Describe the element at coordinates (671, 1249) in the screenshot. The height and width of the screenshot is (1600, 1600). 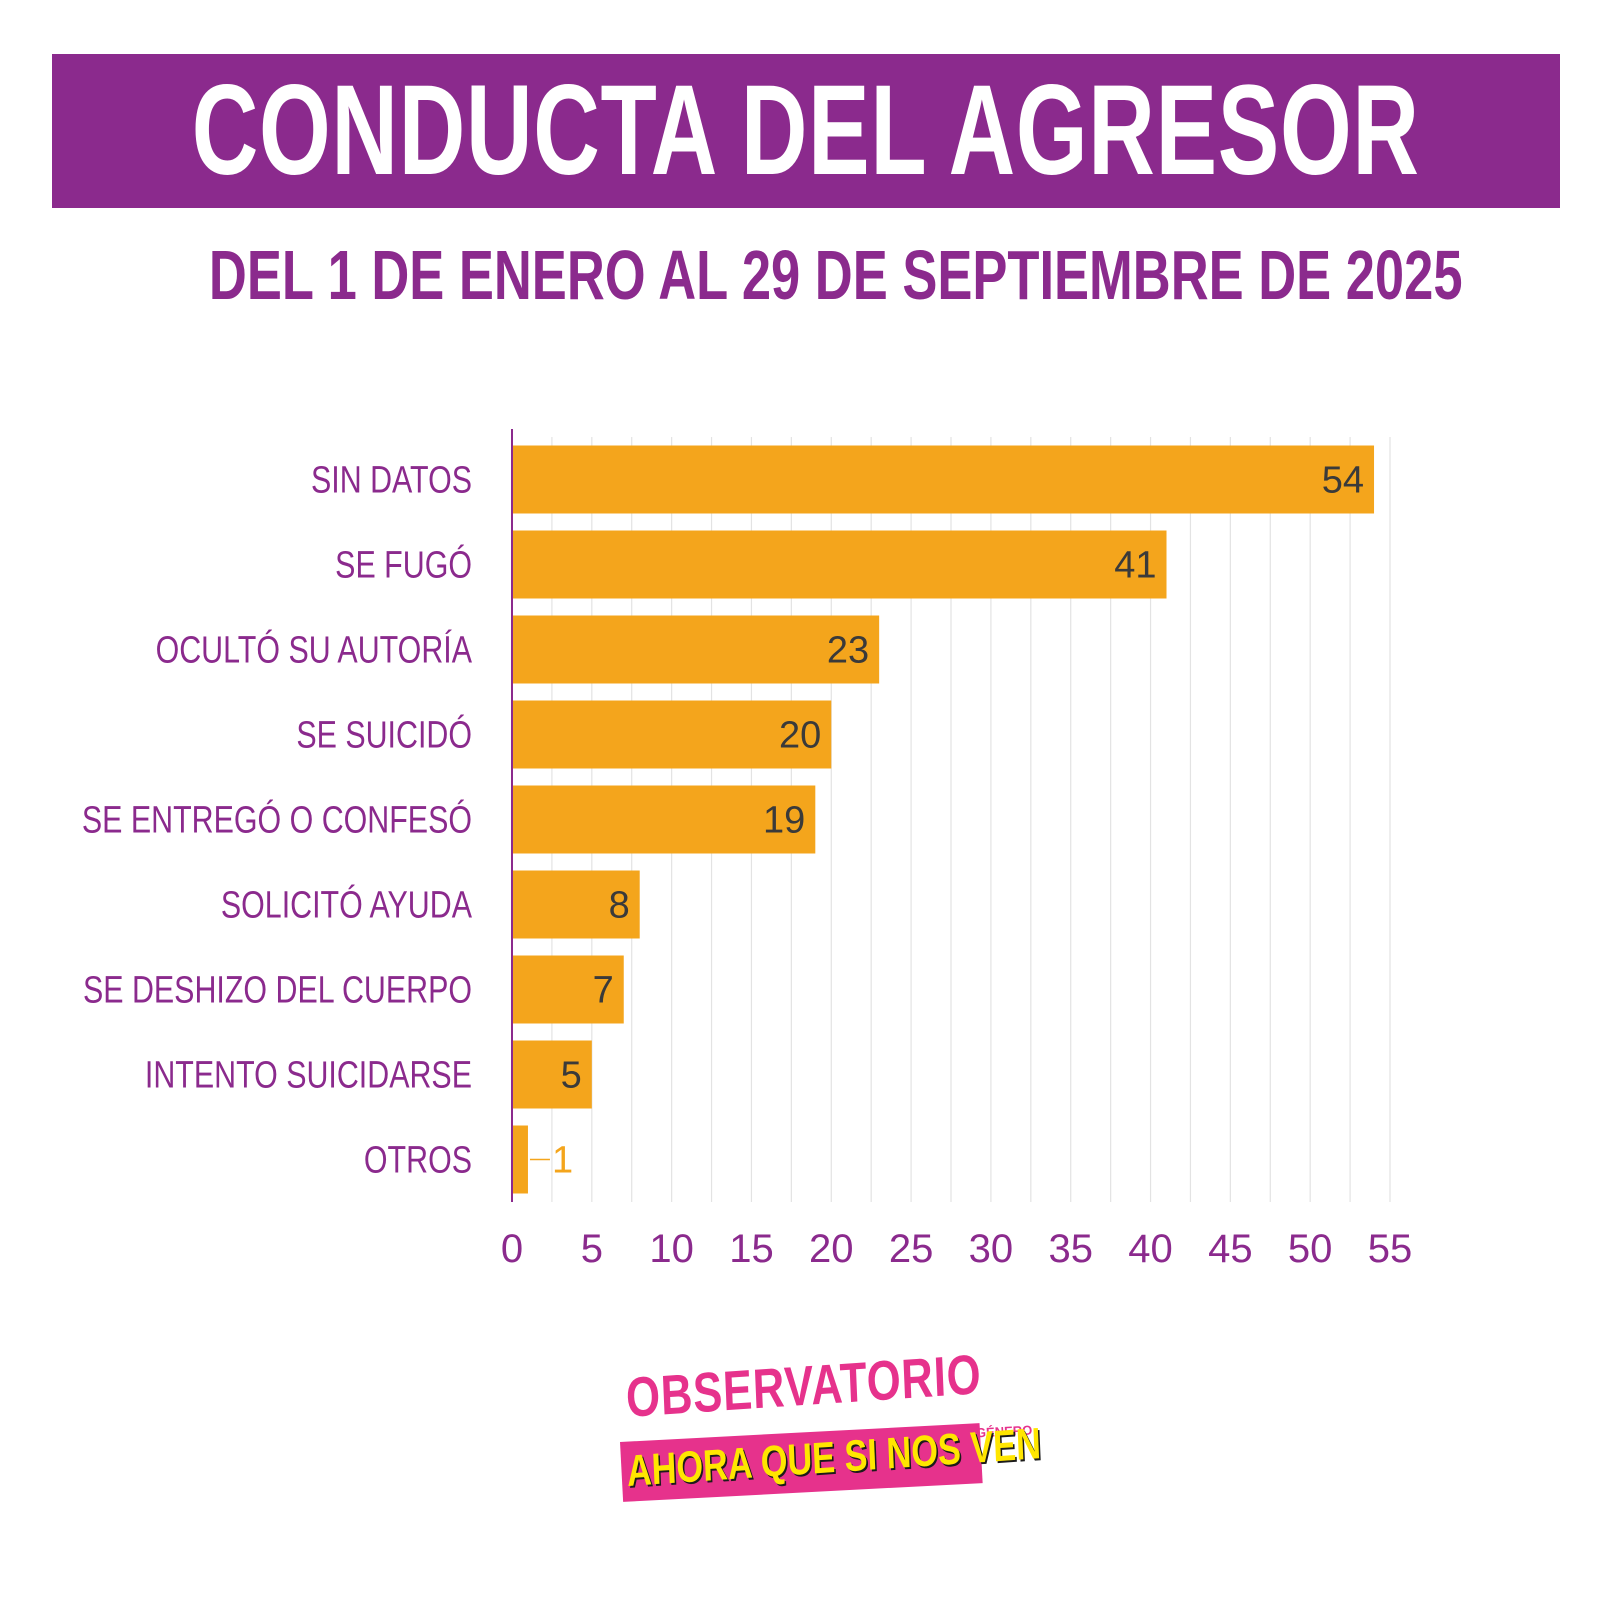
I see `x-tick-label: 10` at that location.